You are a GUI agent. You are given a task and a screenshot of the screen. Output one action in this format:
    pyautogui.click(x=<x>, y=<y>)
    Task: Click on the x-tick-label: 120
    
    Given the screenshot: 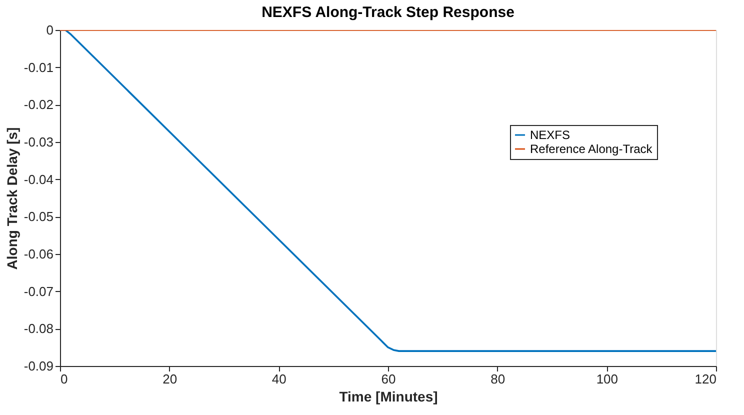 What is the action you would take?
    pyautogui.click(x=705, y=379)
    